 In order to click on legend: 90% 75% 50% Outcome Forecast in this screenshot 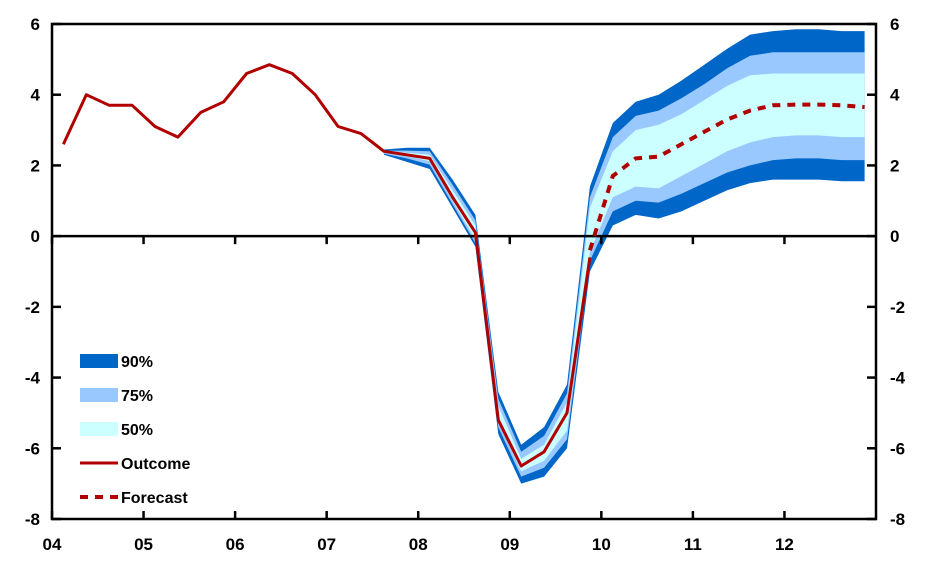, I will do `click(135, 430)`.